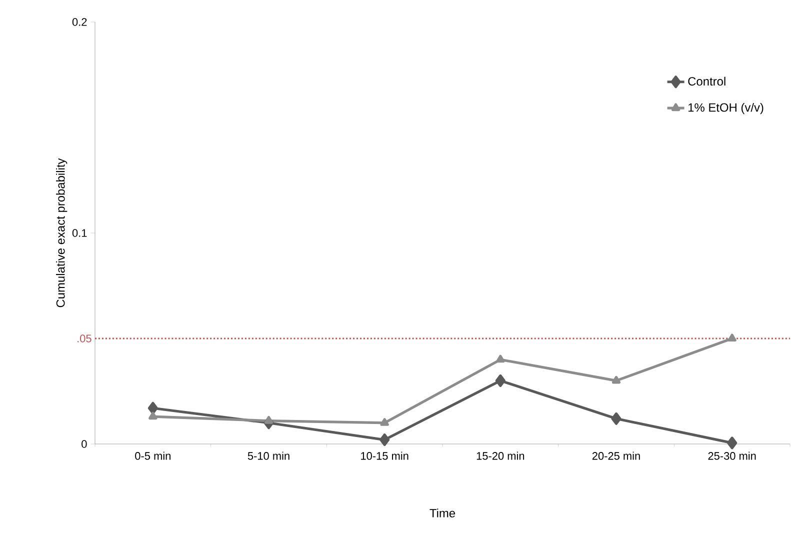  I want to click on ref-line-label: .05, so click(85, 338).